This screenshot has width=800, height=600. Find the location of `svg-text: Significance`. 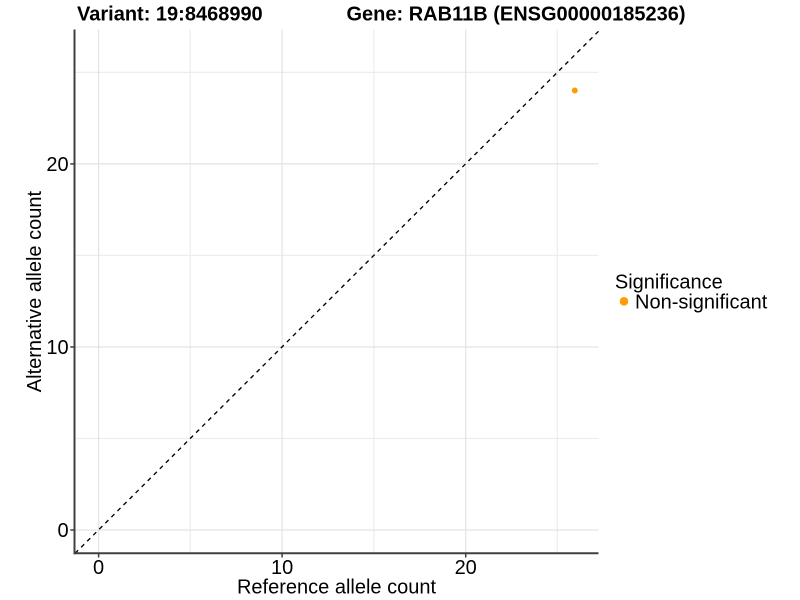

svg-text: Significance is located at coordinates (669, 283).